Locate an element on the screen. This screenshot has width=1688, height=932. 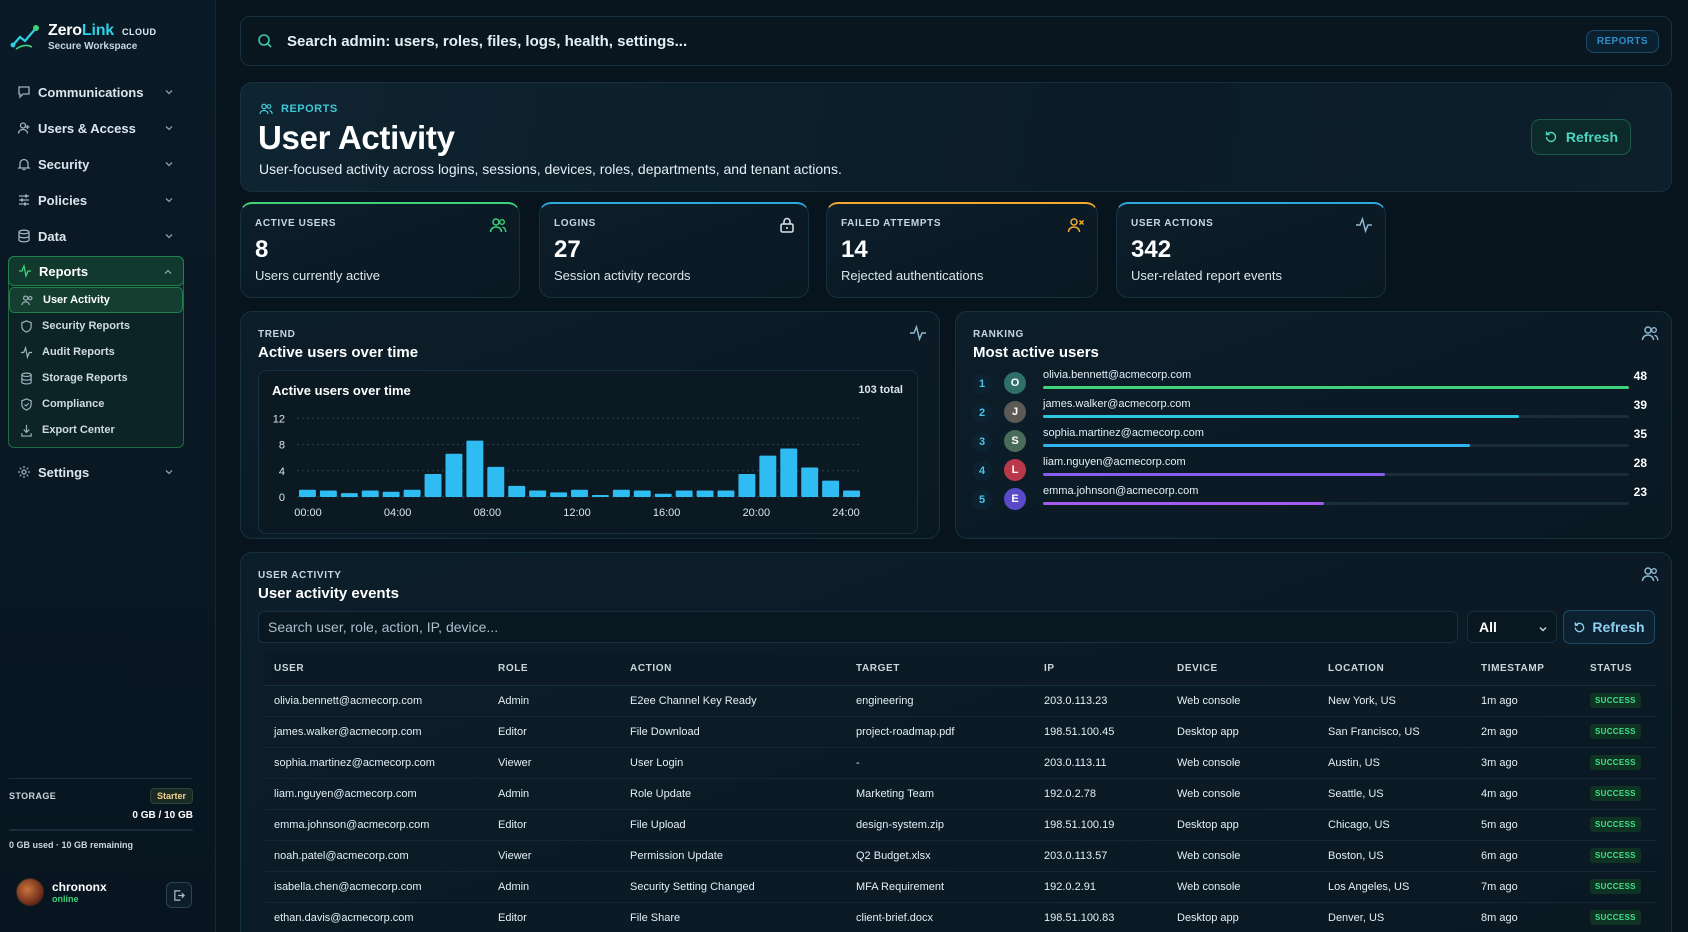
brand-tier: CLOUD is located at coordinates (139, 32).